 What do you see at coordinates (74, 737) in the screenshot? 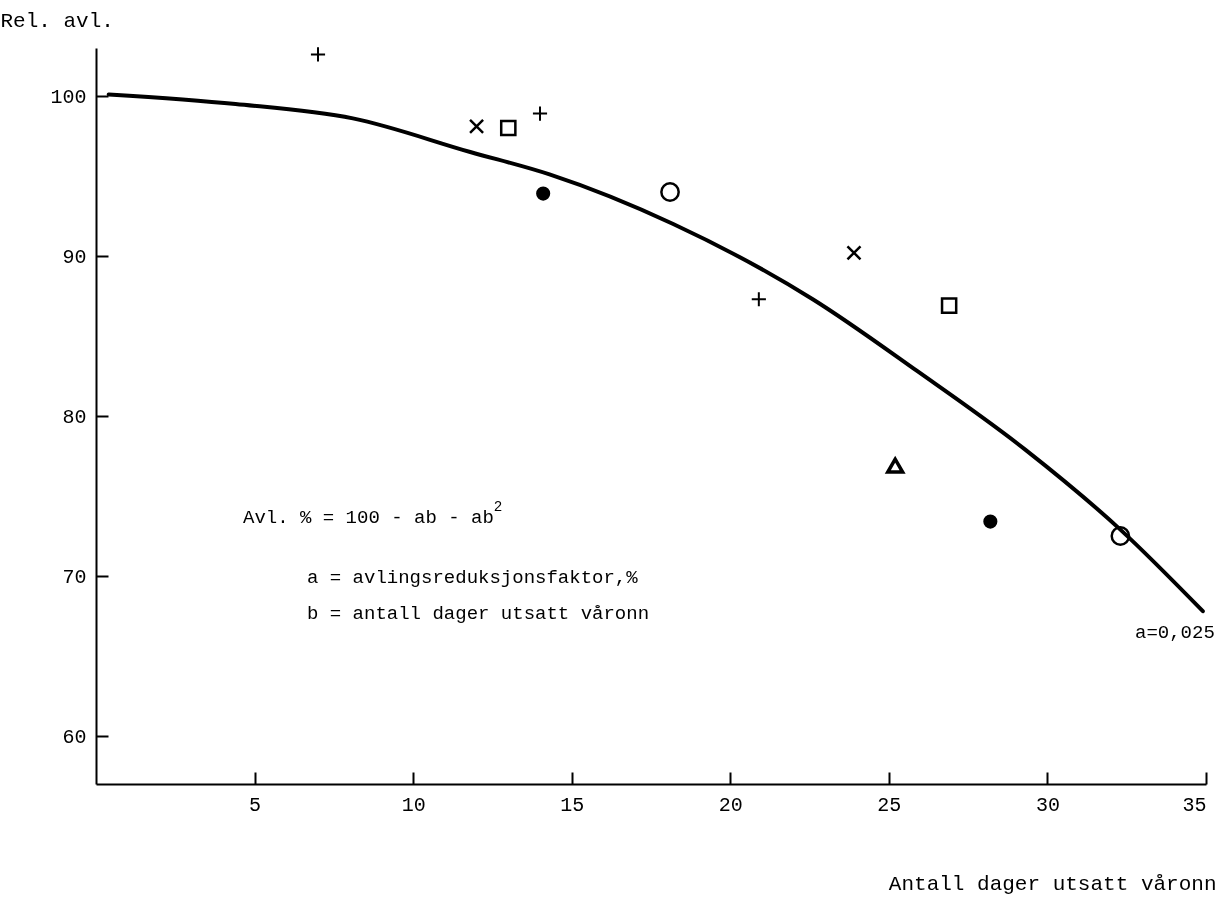
I see `y-tick-label: 60` at bounding box center [74, 737].